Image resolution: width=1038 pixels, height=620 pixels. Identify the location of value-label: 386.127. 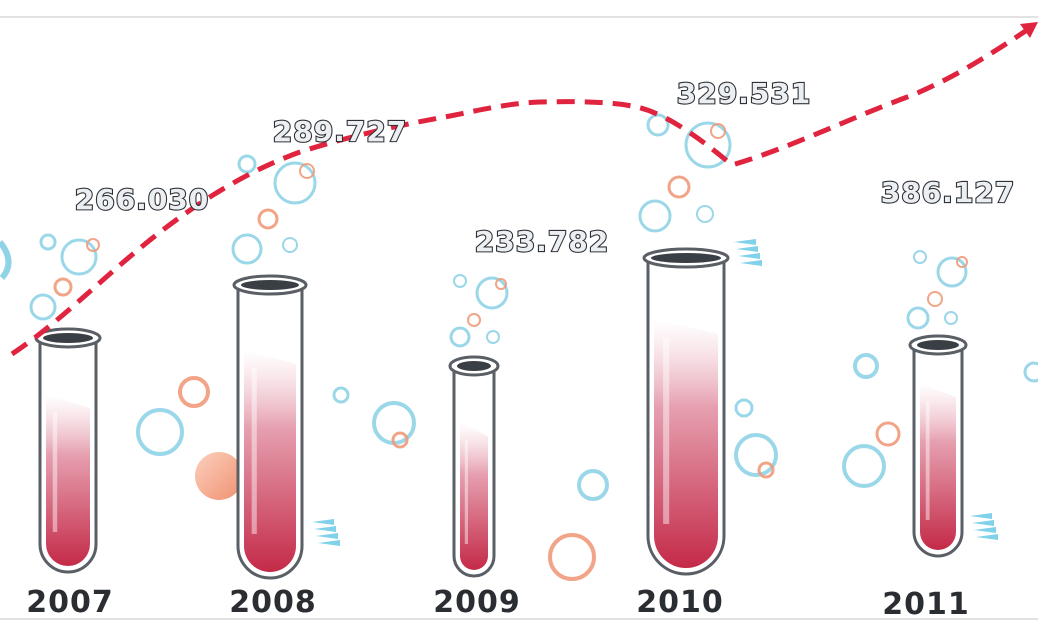
(948, 192).